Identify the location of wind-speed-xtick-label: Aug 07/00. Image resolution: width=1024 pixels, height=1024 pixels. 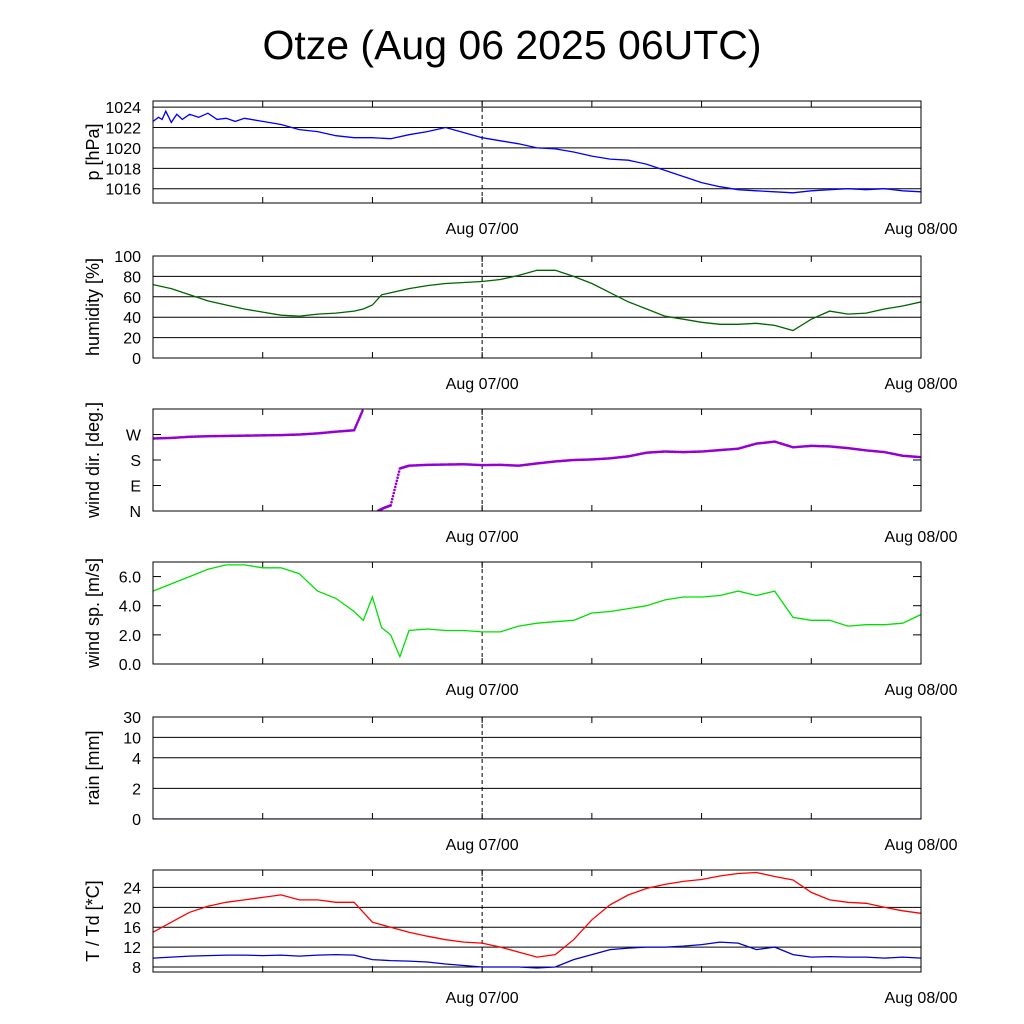
(482, 690).